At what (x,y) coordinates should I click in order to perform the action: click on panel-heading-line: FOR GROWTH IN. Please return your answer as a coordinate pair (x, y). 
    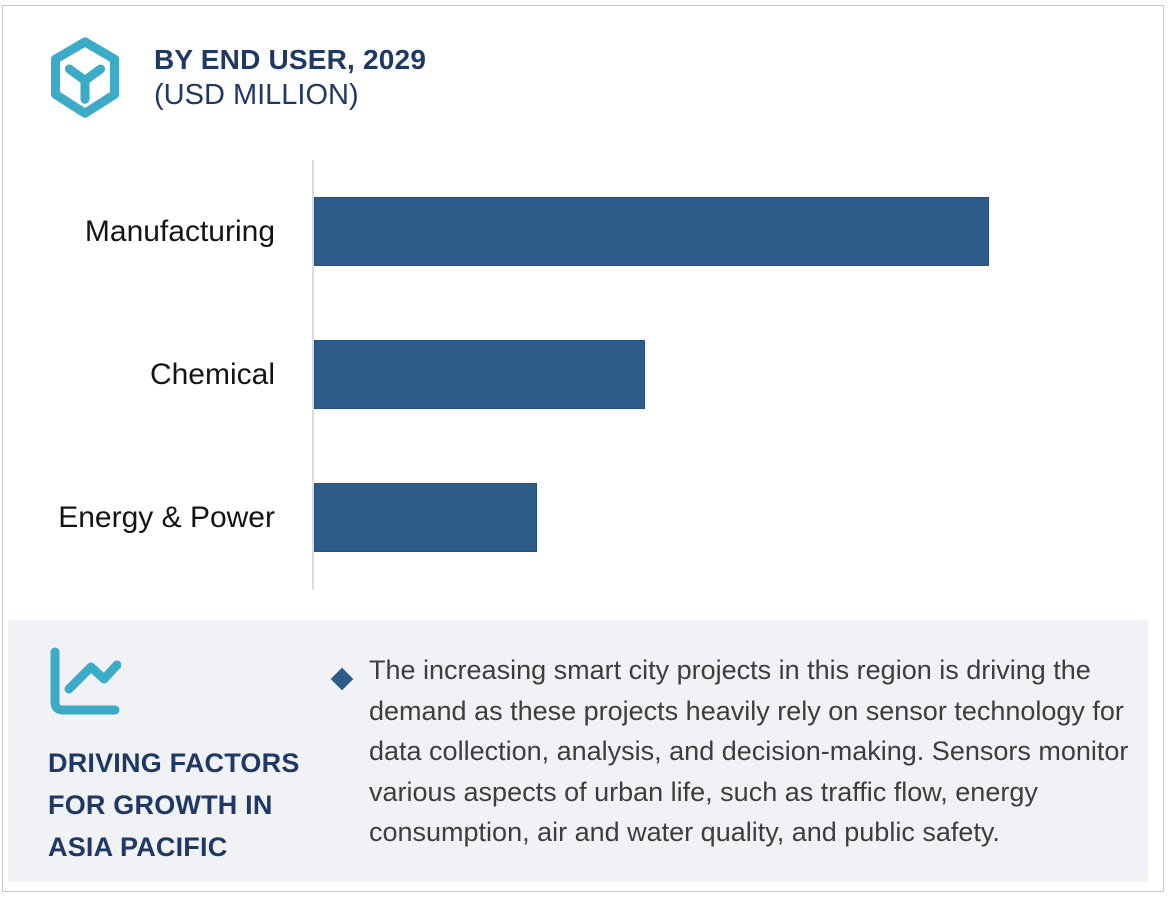
    Looking at the image, I should click on (160, 805).